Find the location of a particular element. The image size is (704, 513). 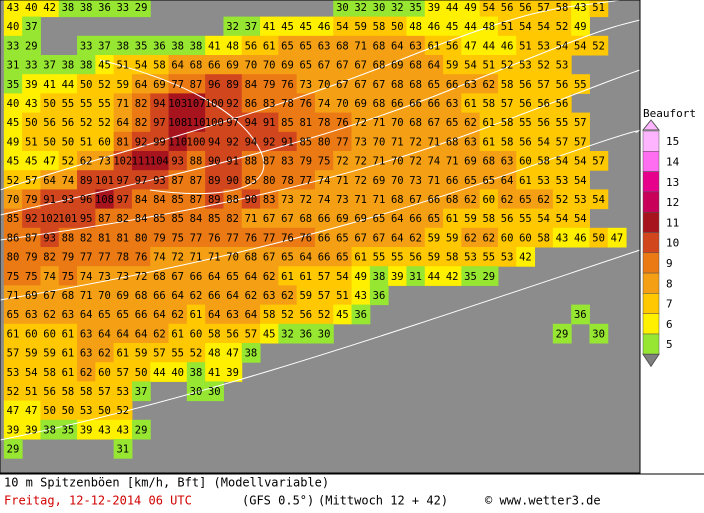

gust-value: 88 is located at coordinates (232, 200).